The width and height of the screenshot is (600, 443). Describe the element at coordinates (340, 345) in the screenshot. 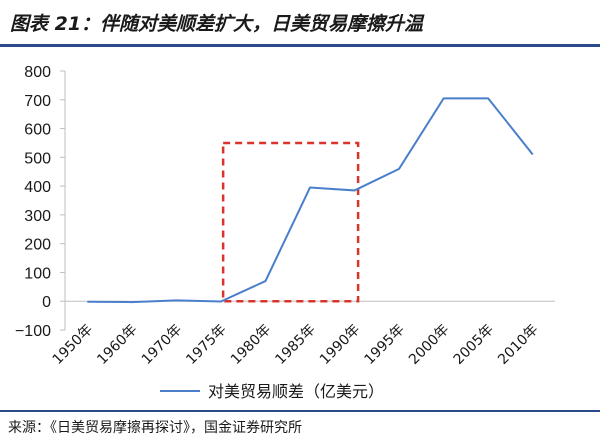

I see `x-tick-label: 1990年` at that location.